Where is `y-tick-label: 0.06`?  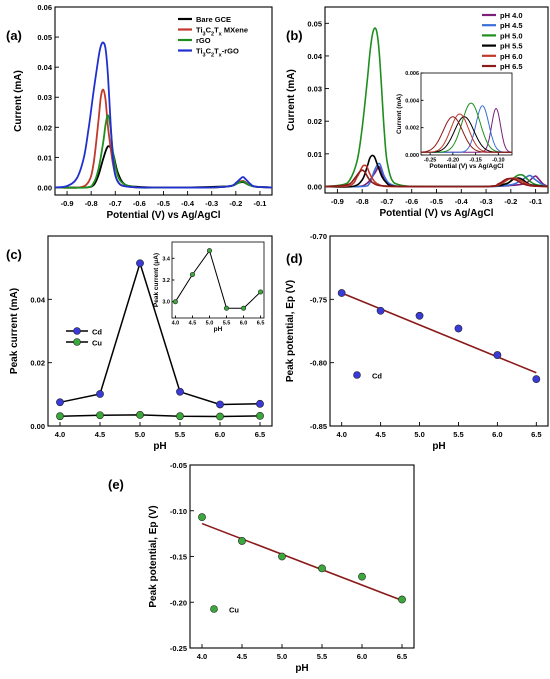 y-tick-label: 0.06 is located at coordinates (44, 7).